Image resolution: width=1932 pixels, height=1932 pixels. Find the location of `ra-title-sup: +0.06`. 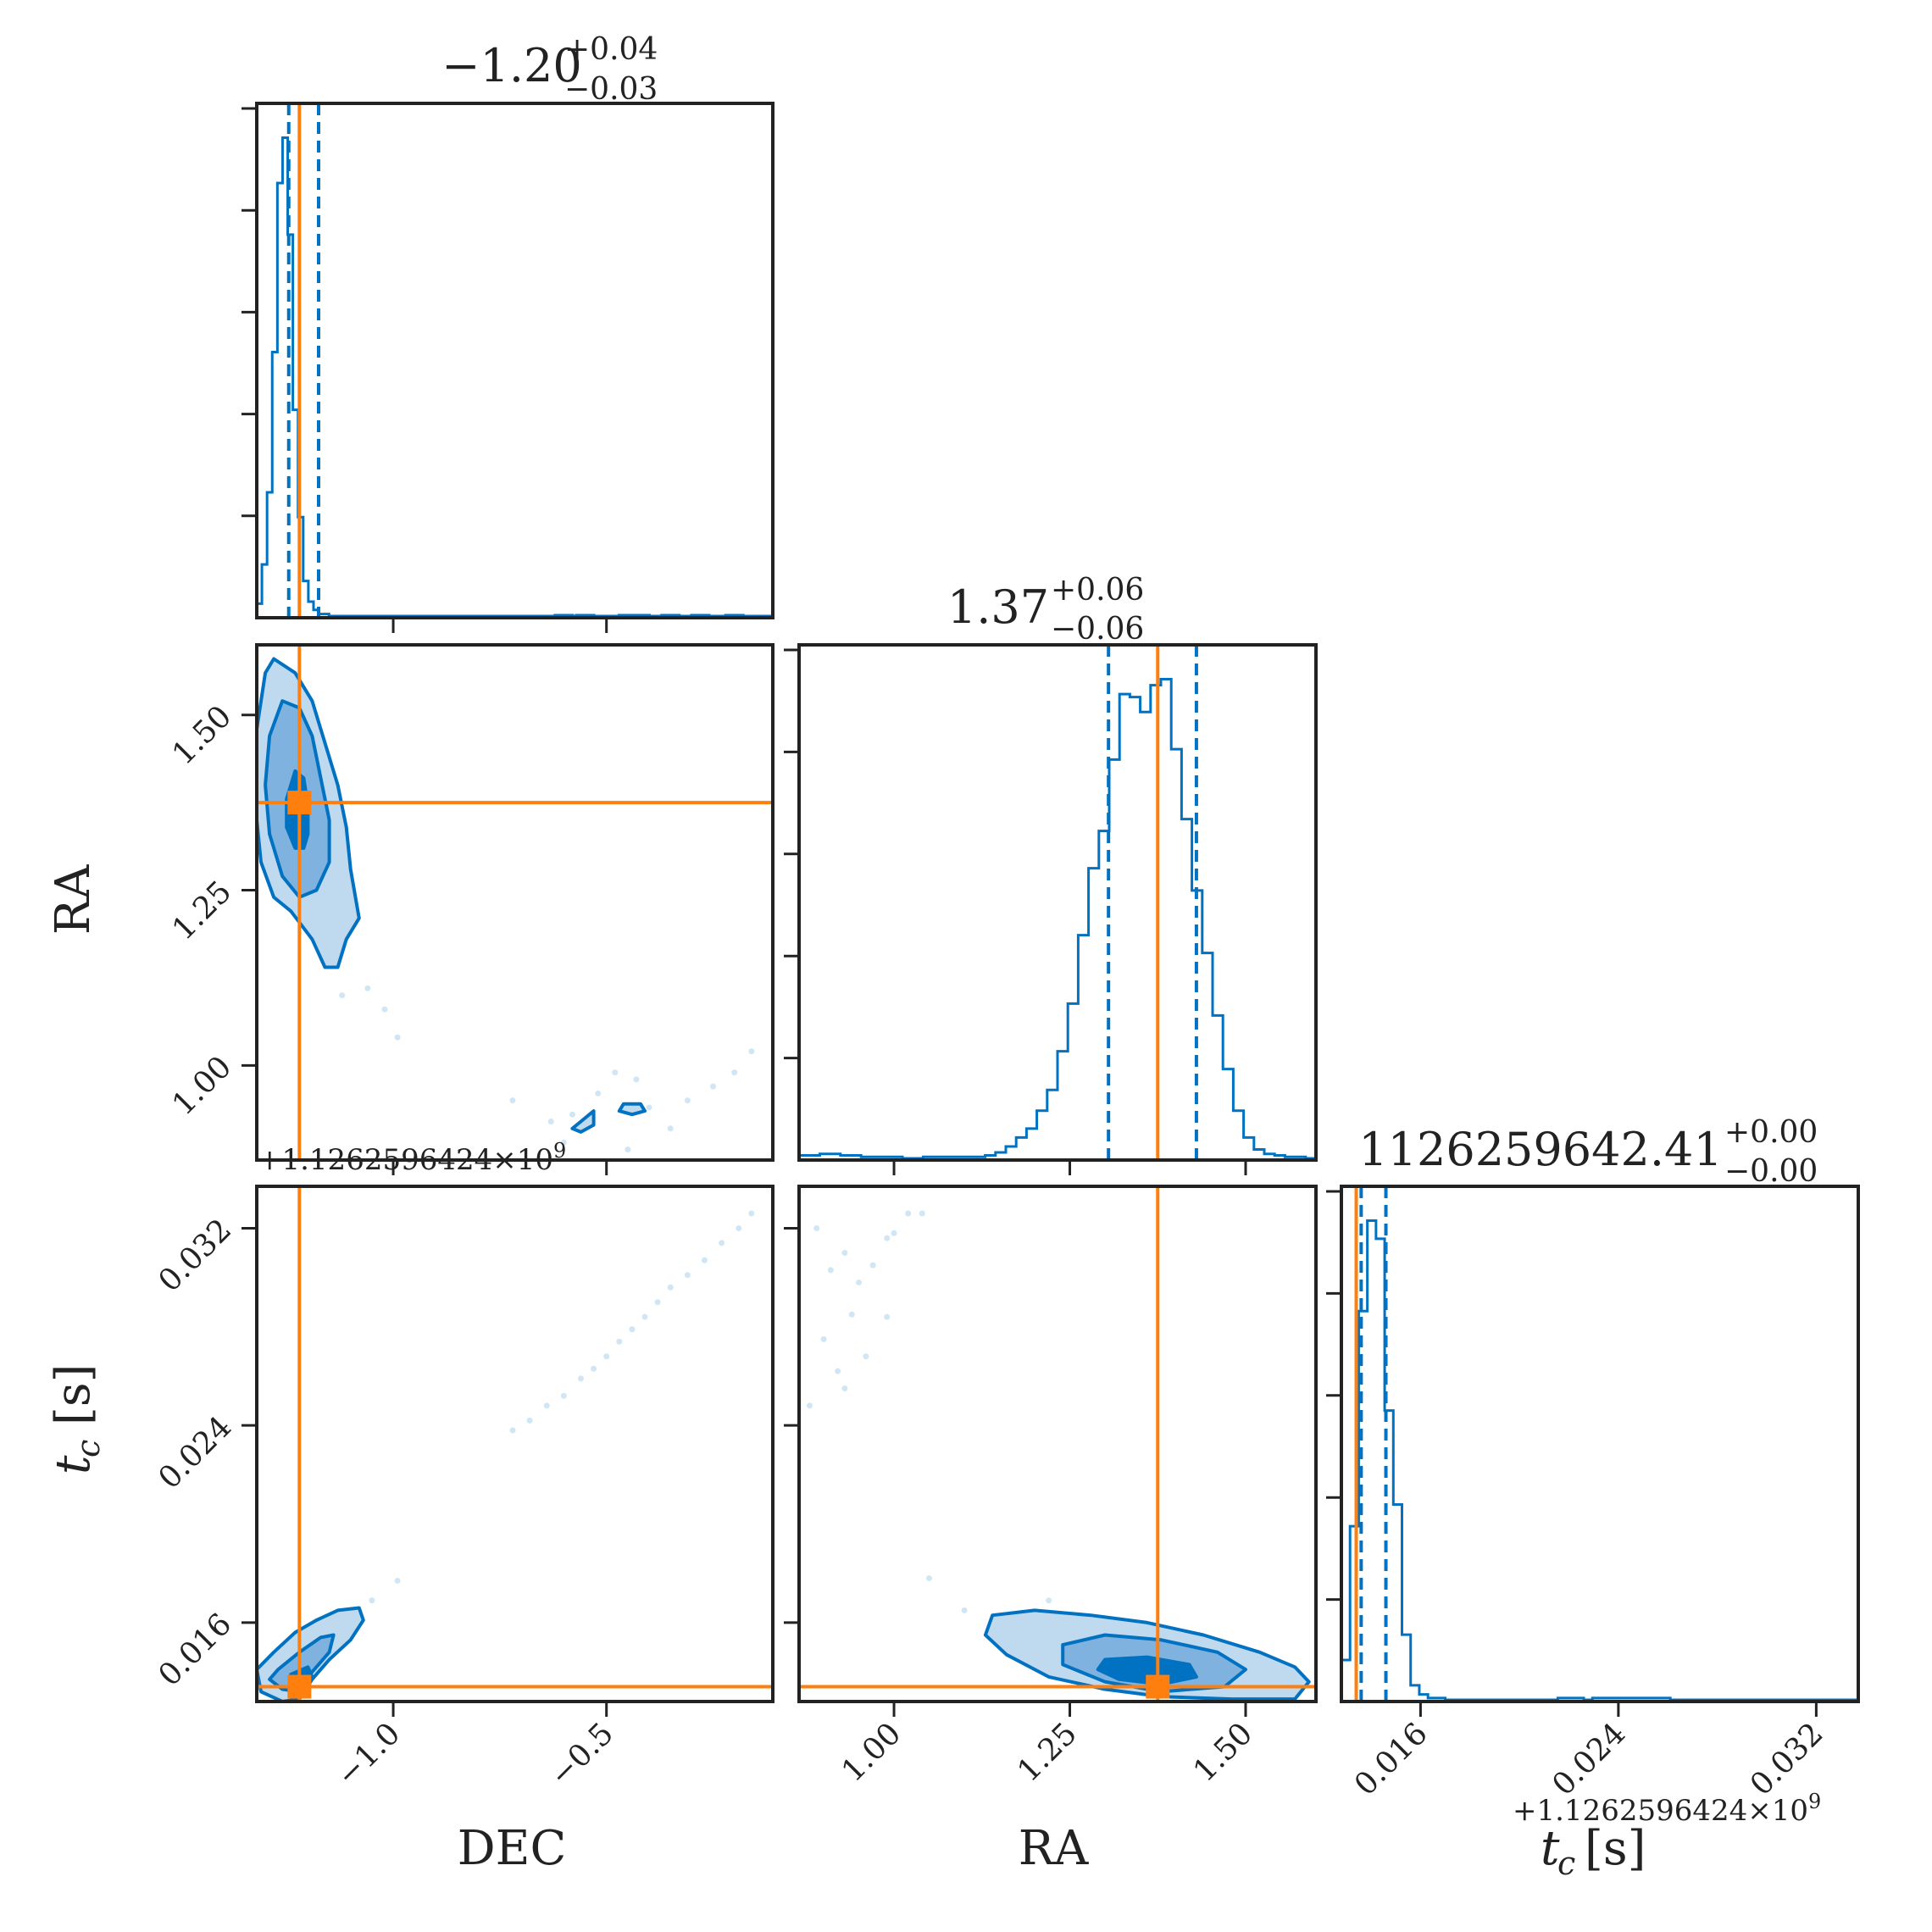

ra-title-sup: +0.06 is located at coordinates (1097, 590).